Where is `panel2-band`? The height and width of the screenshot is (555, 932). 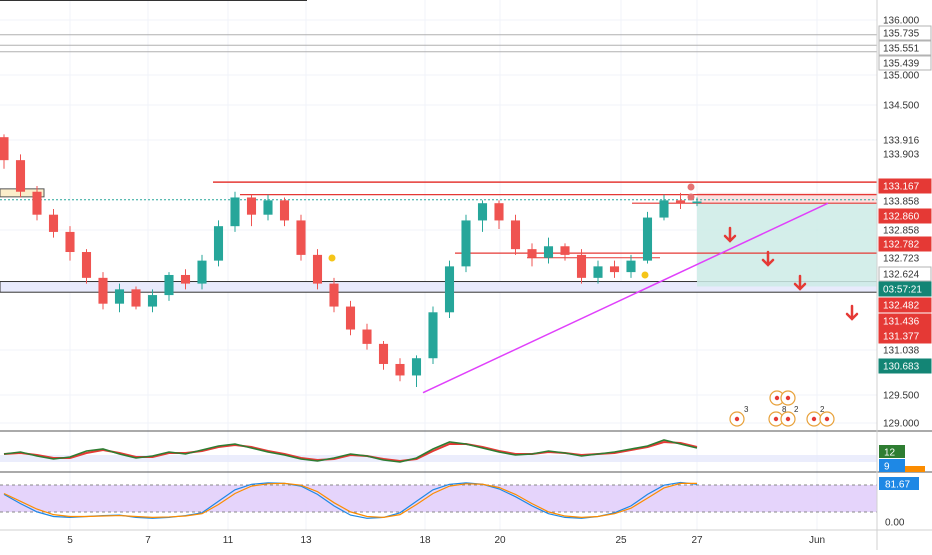 panel2-band is located at coordinates (438, 498).